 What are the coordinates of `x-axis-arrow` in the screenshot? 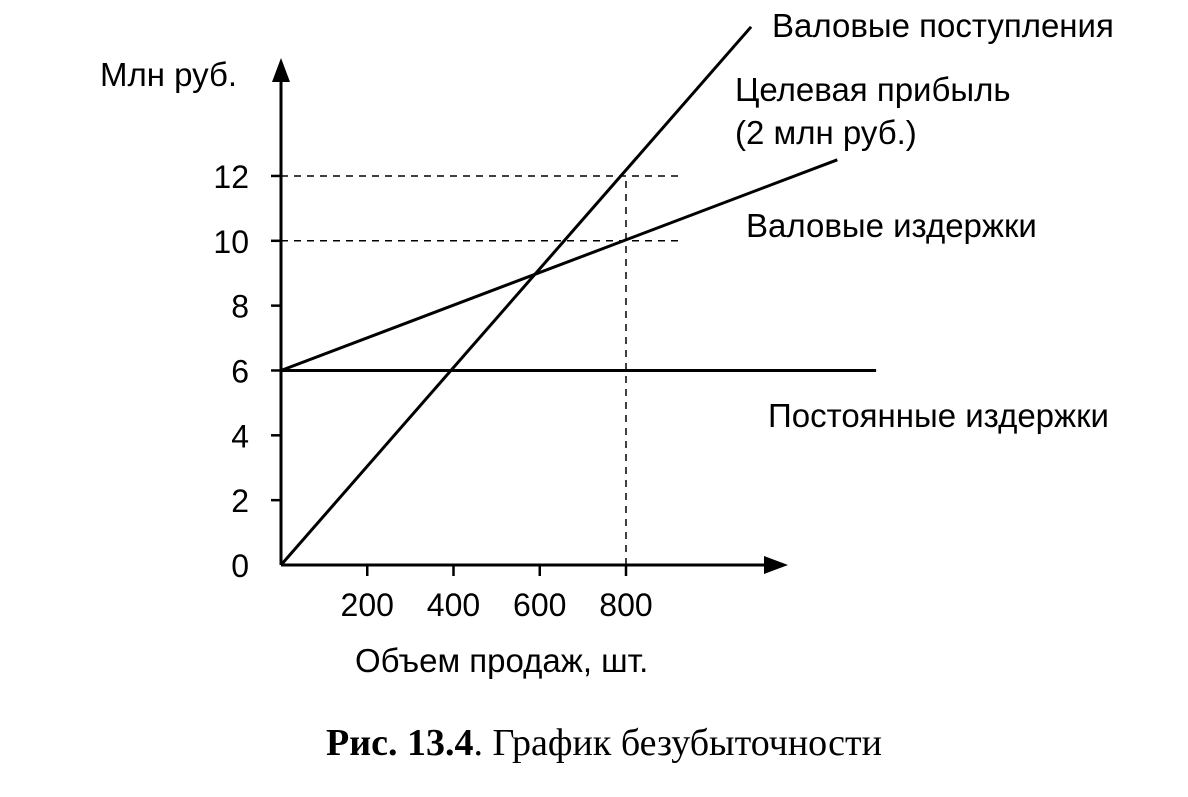 It's located at (776, 565).